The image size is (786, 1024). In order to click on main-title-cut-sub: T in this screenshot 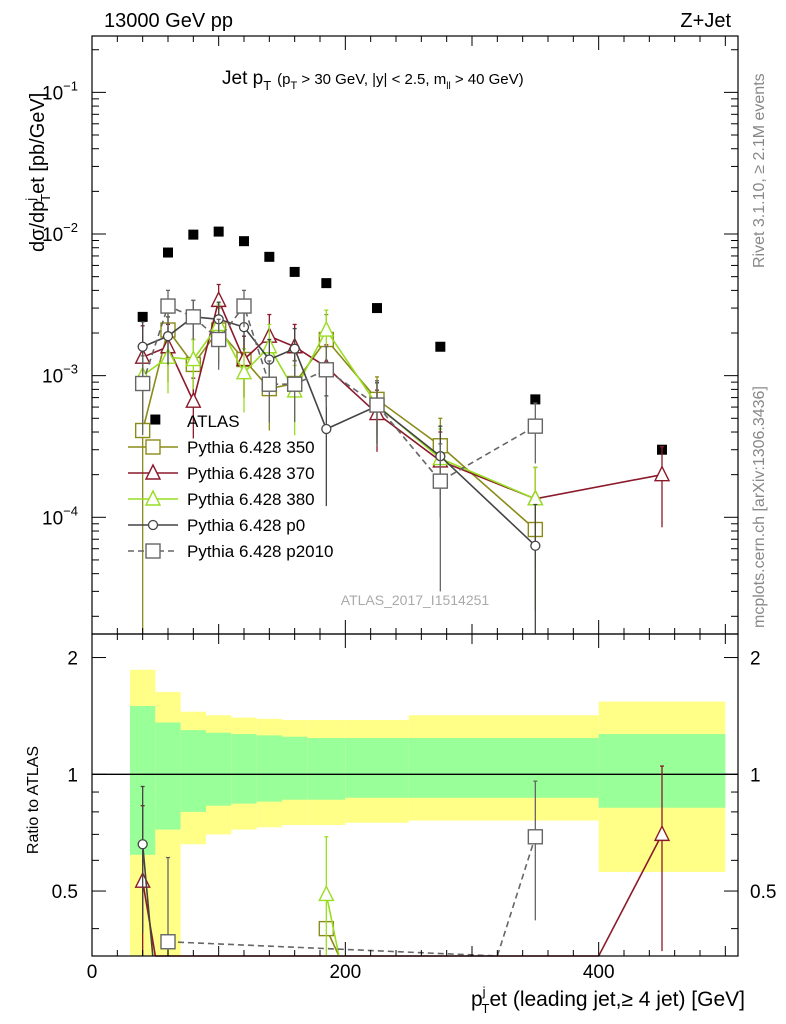, I will do `click(294, 86)`.